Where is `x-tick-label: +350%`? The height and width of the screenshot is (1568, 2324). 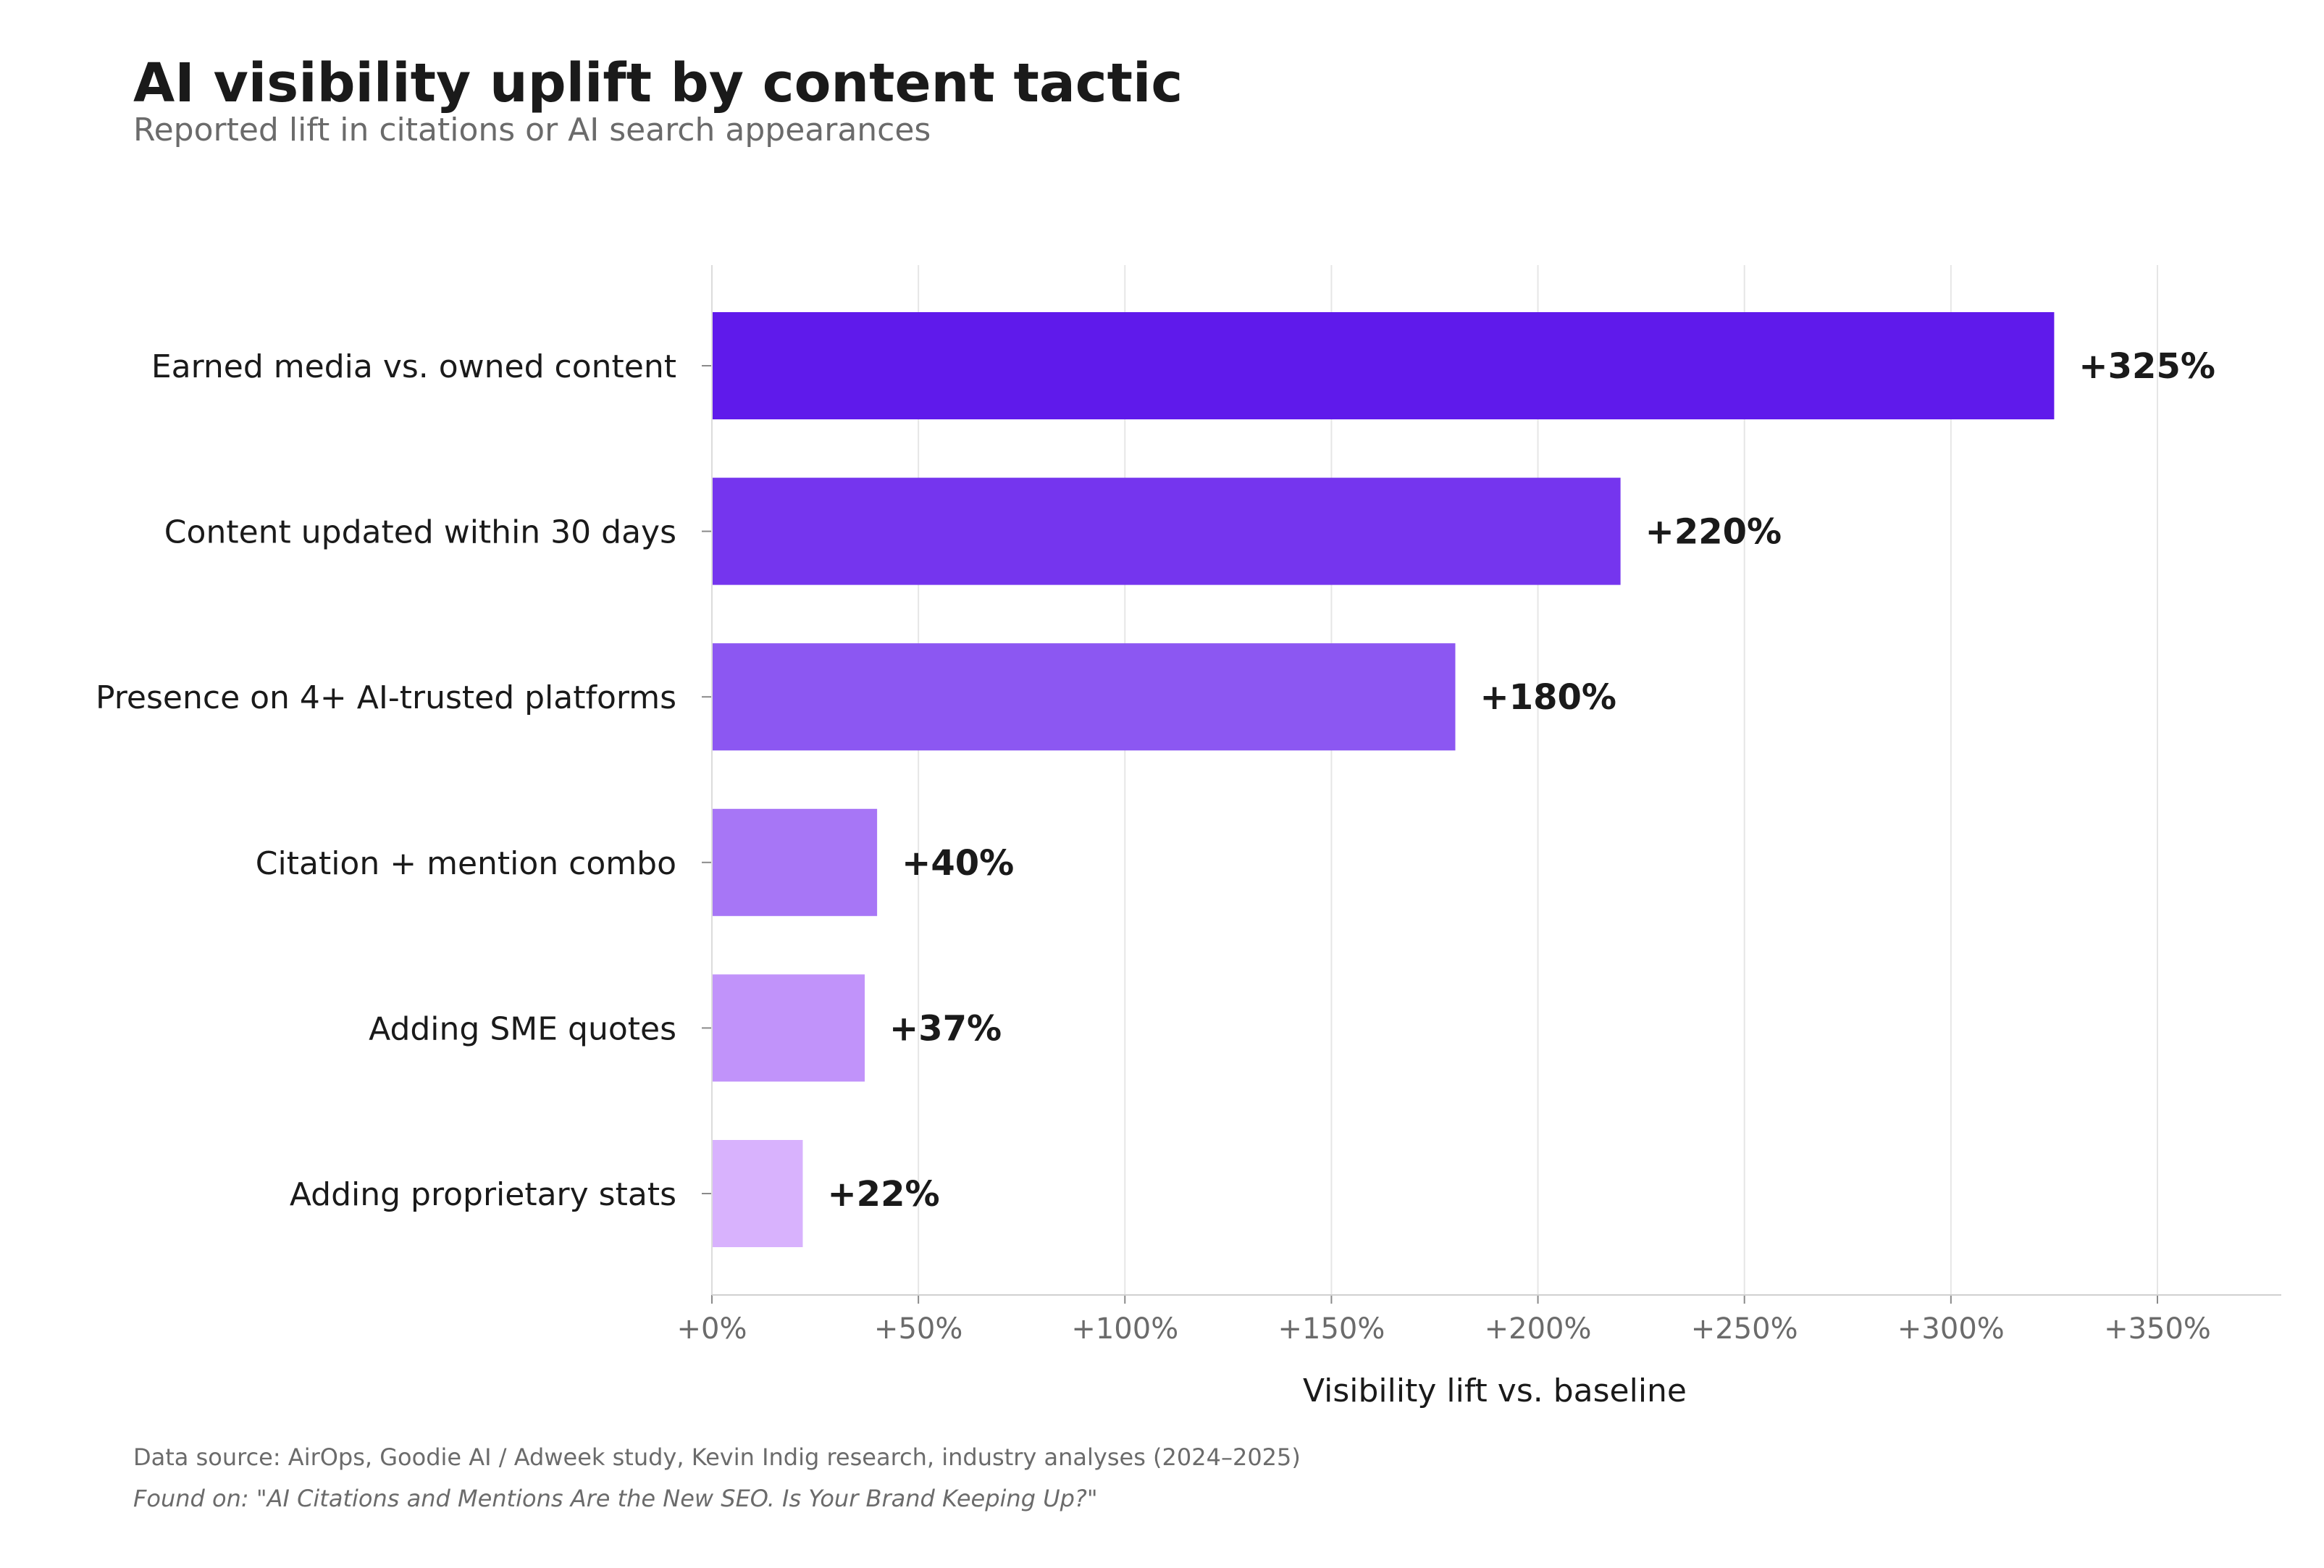
x-tick-label: +350% is located at coordinates (2157, 1329).